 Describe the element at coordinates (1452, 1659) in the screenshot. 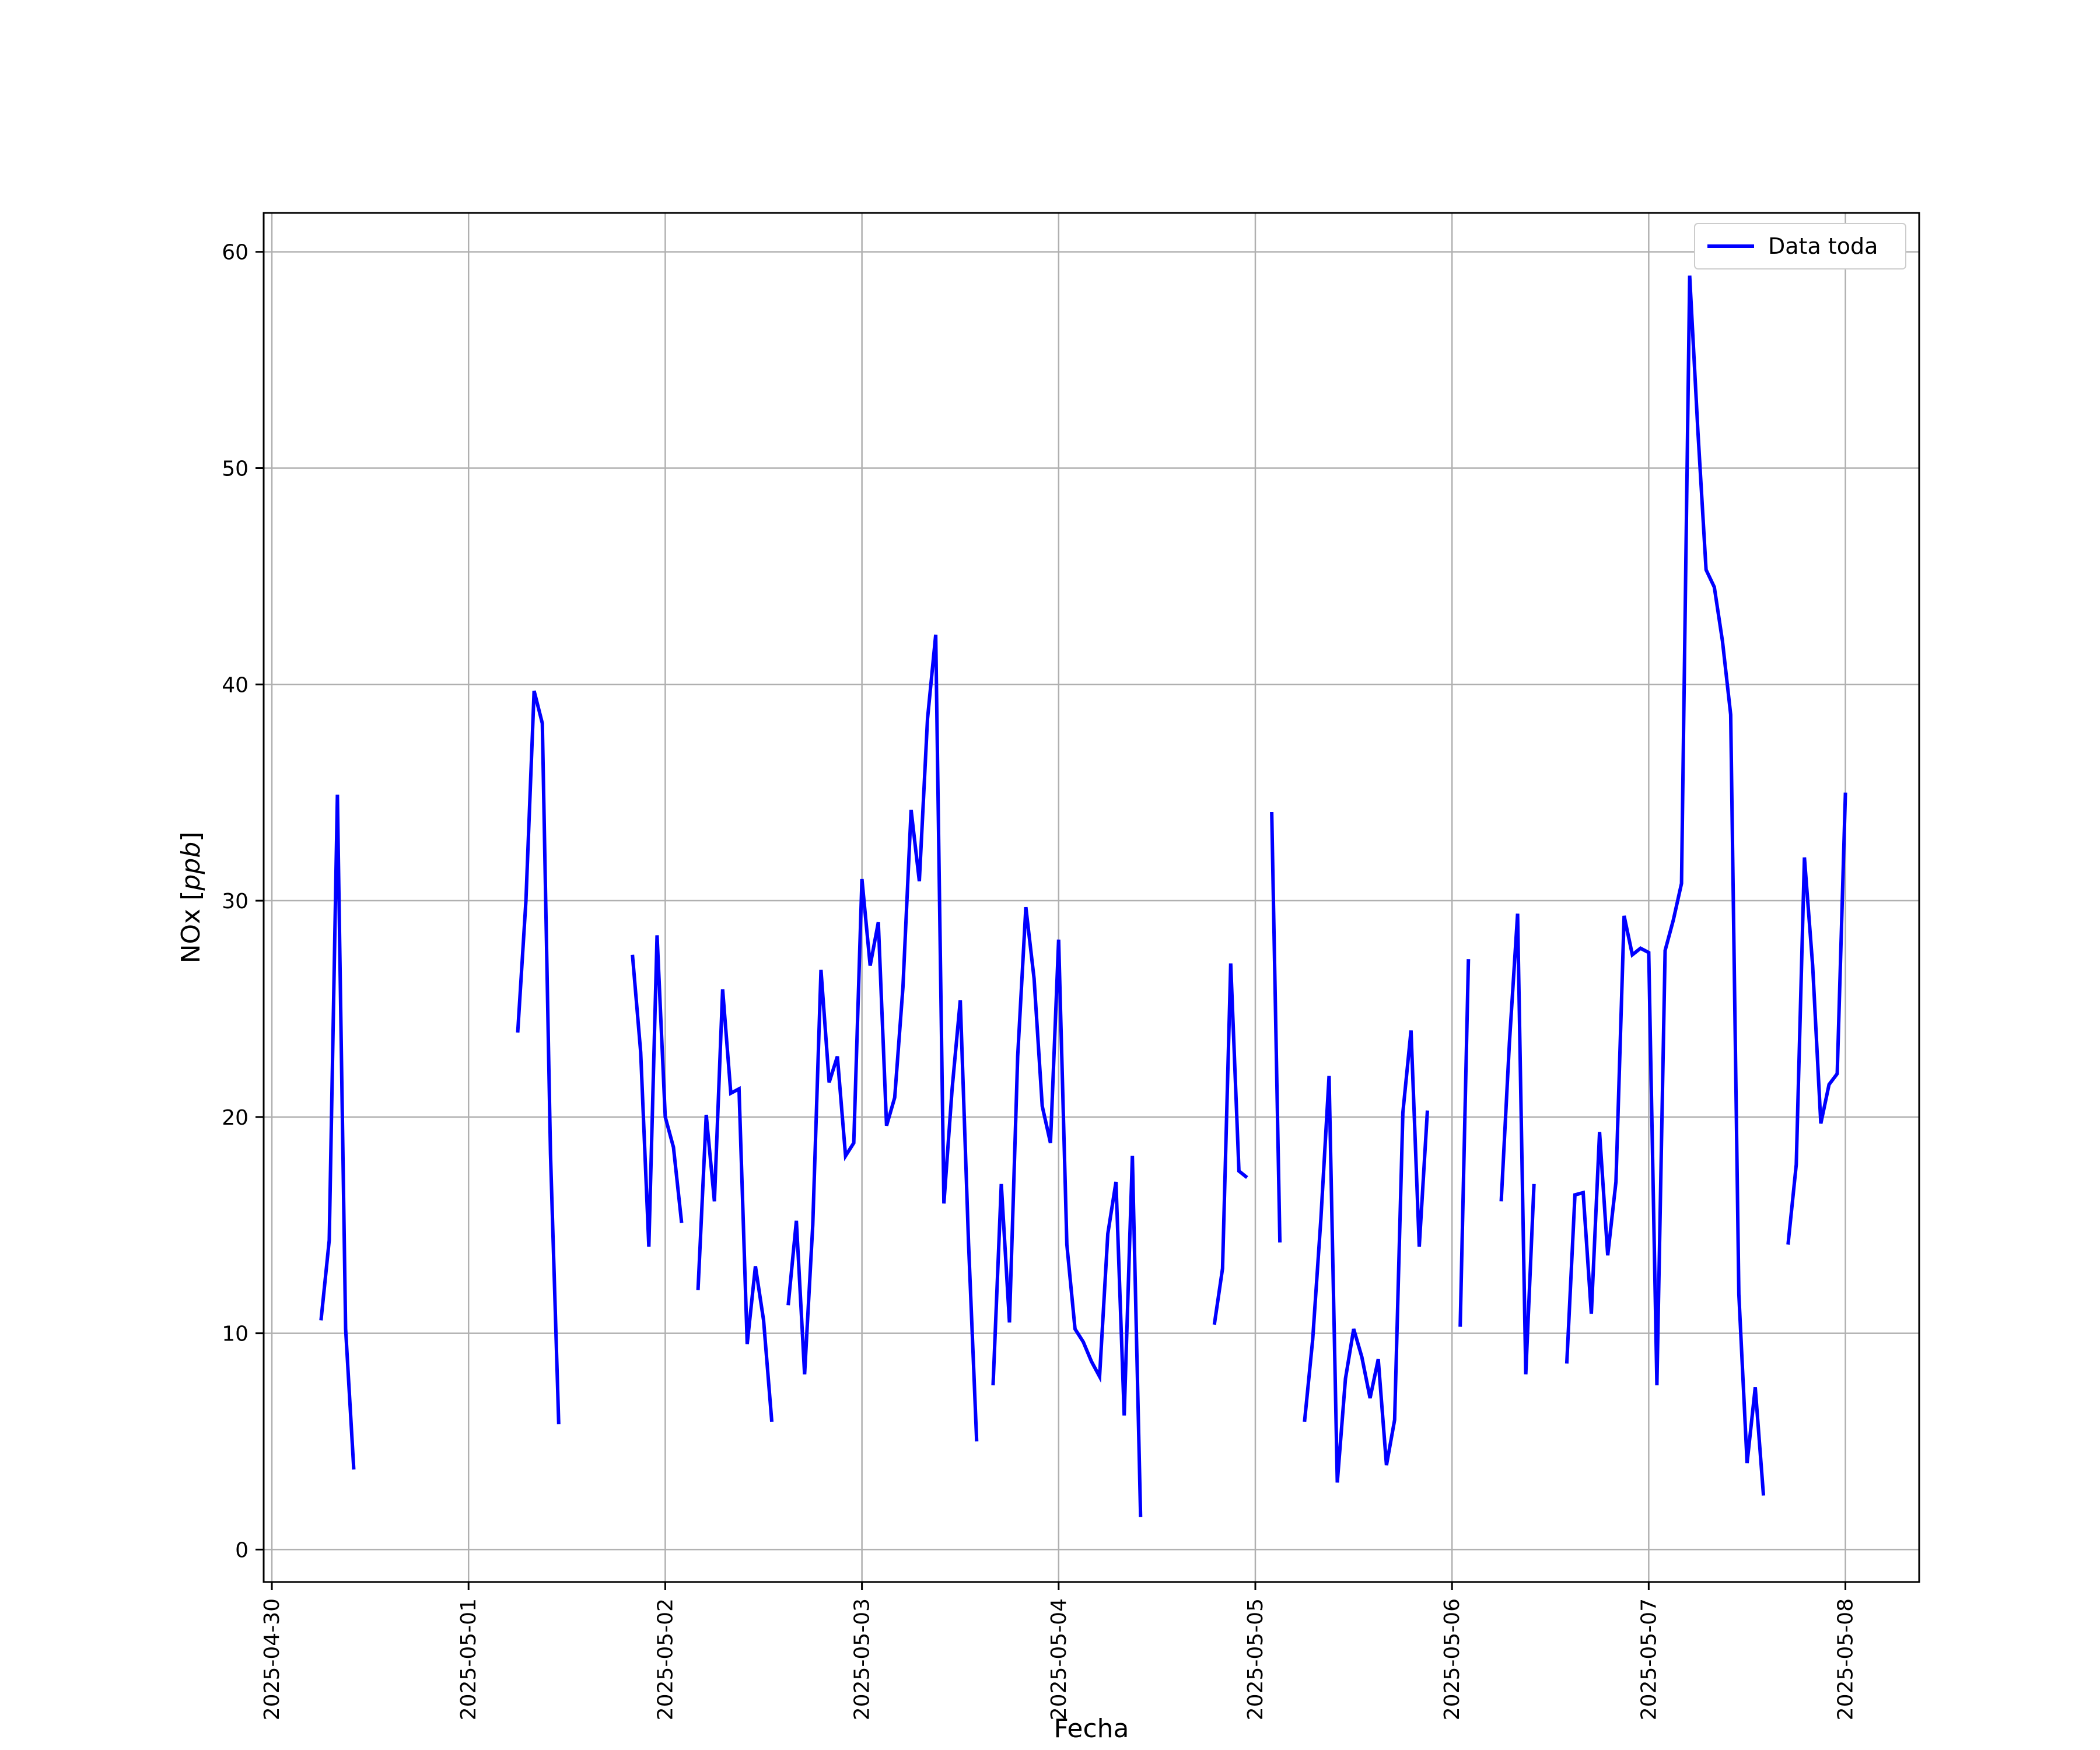

I see `x-tick-label: 2025-05-06` at that location.